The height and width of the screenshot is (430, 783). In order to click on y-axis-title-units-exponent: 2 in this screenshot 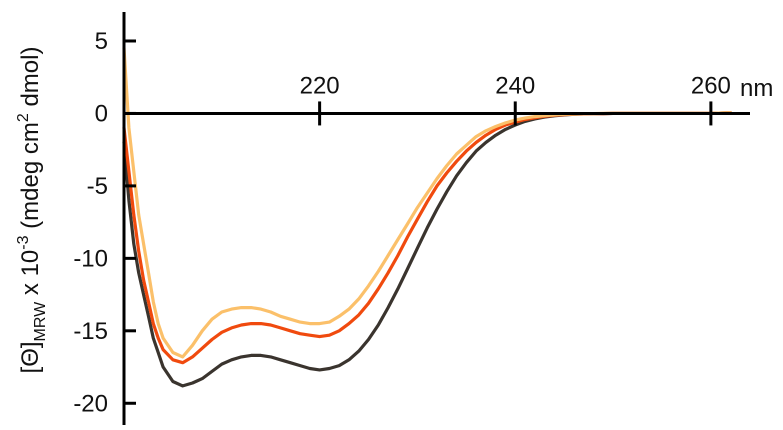, I will do `click(23, 117)`.